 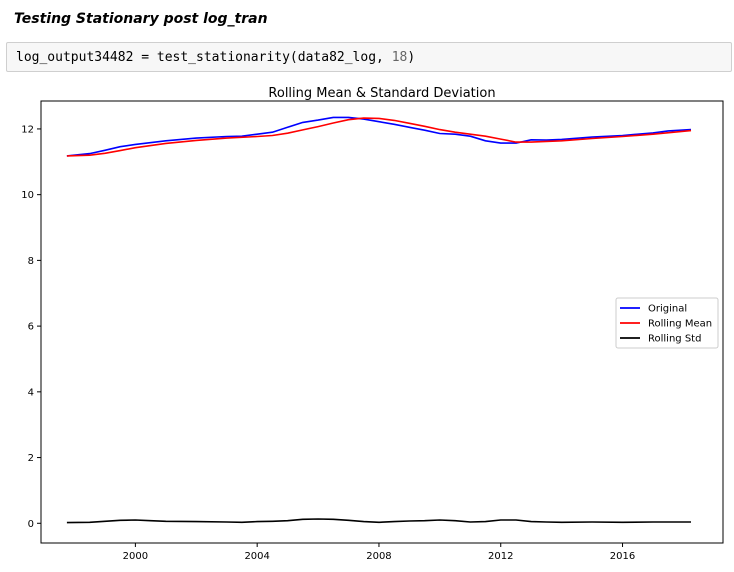 What do you see at coordinates (31, 458) in the screenshot?
I see `y-tick-label: 2` at bounding box center [31, 458].